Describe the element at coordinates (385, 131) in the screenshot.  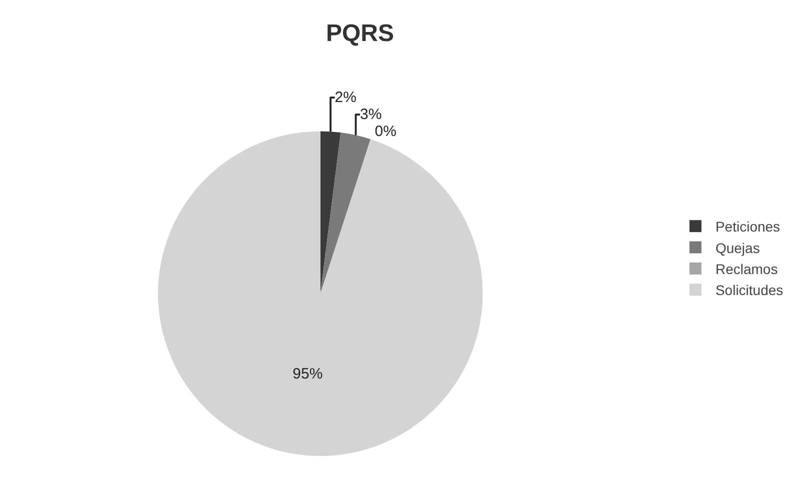
I see `text: 0%` at that location.